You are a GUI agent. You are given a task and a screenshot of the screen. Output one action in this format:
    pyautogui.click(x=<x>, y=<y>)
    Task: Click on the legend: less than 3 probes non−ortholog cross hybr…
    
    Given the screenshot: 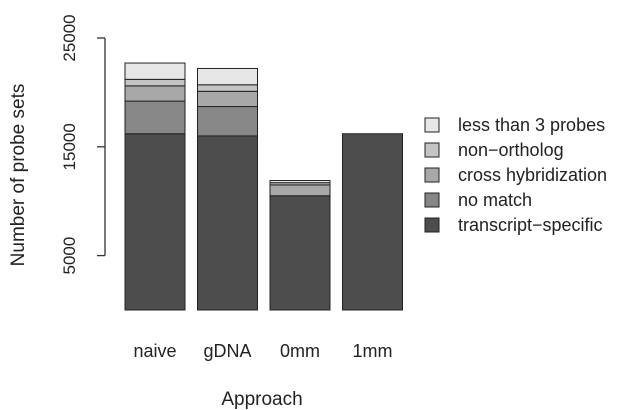 What is the action you would take?
    pyautogui.click(x=515, y=175)
    